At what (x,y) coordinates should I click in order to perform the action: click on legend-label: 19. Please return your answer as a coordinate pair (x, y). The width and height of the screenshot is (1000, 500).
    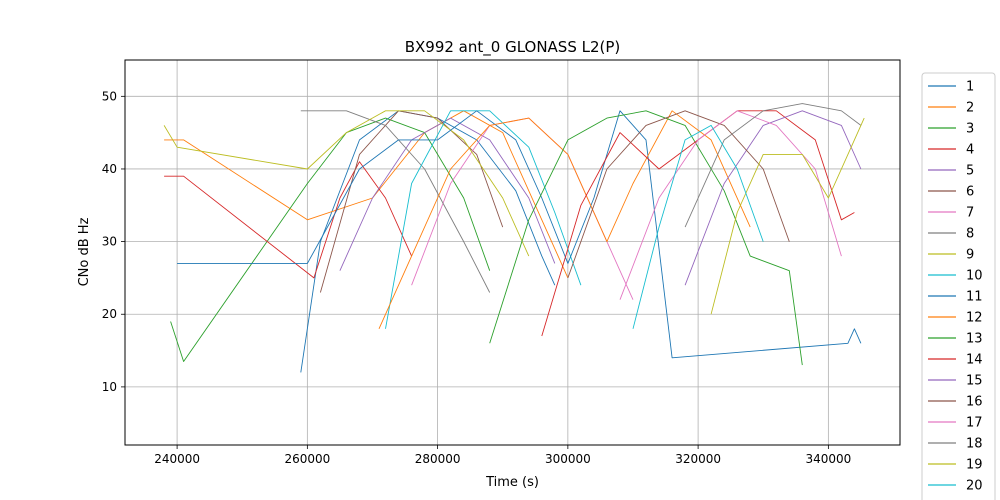
    Looking at the image, I should click on (974, 465).